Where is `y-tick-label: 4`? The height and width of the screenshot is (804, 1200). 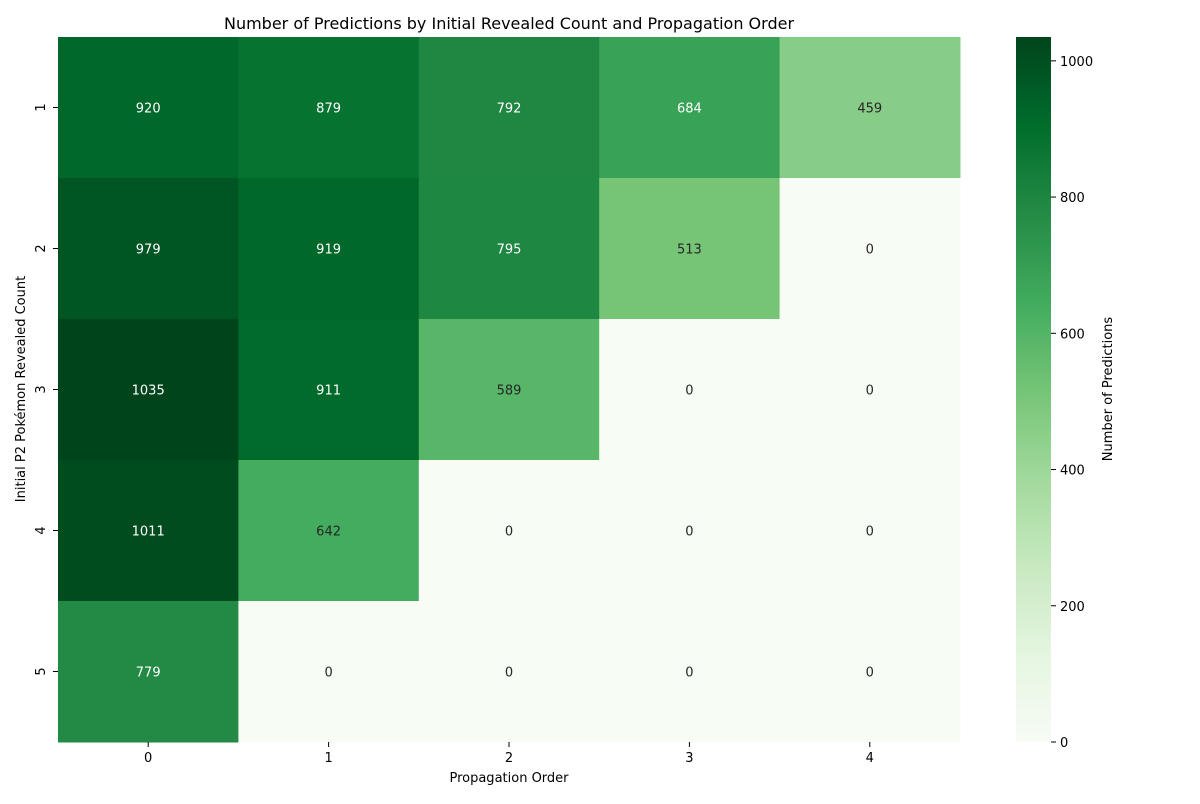
y-tick-label: 4 is located at coordinates (41, 530).